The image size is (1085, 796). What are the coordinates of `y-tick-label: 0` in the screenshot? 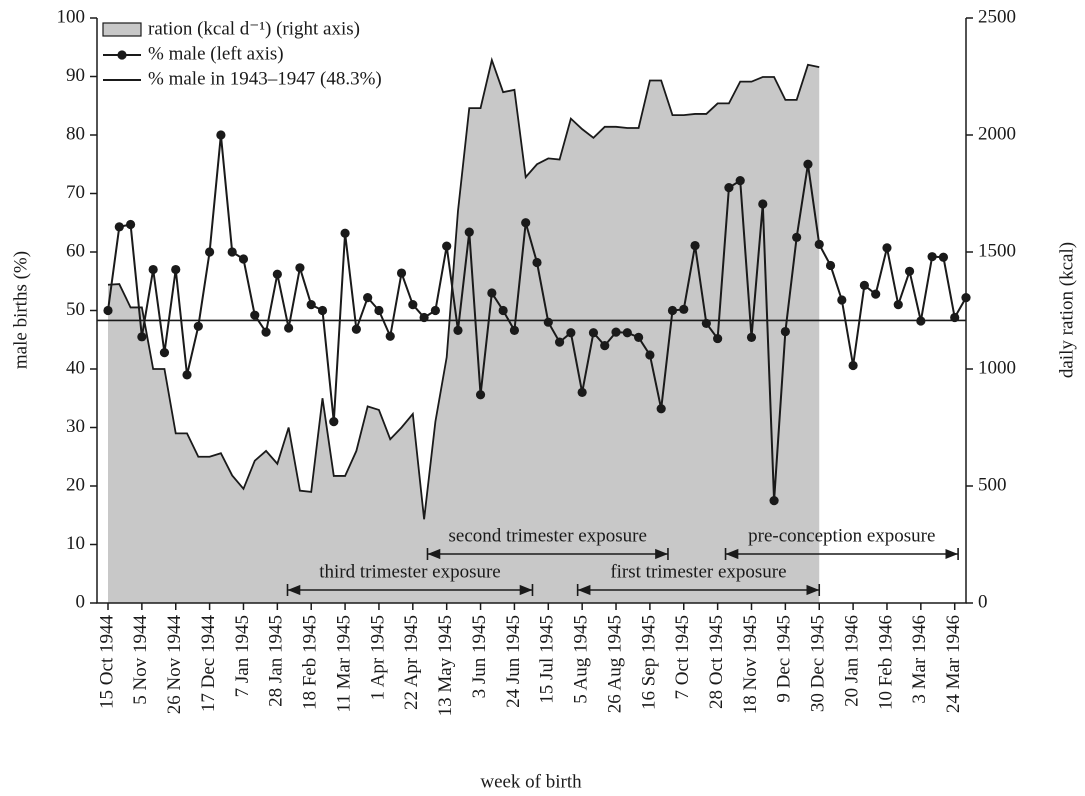 It's located at (81, 601).